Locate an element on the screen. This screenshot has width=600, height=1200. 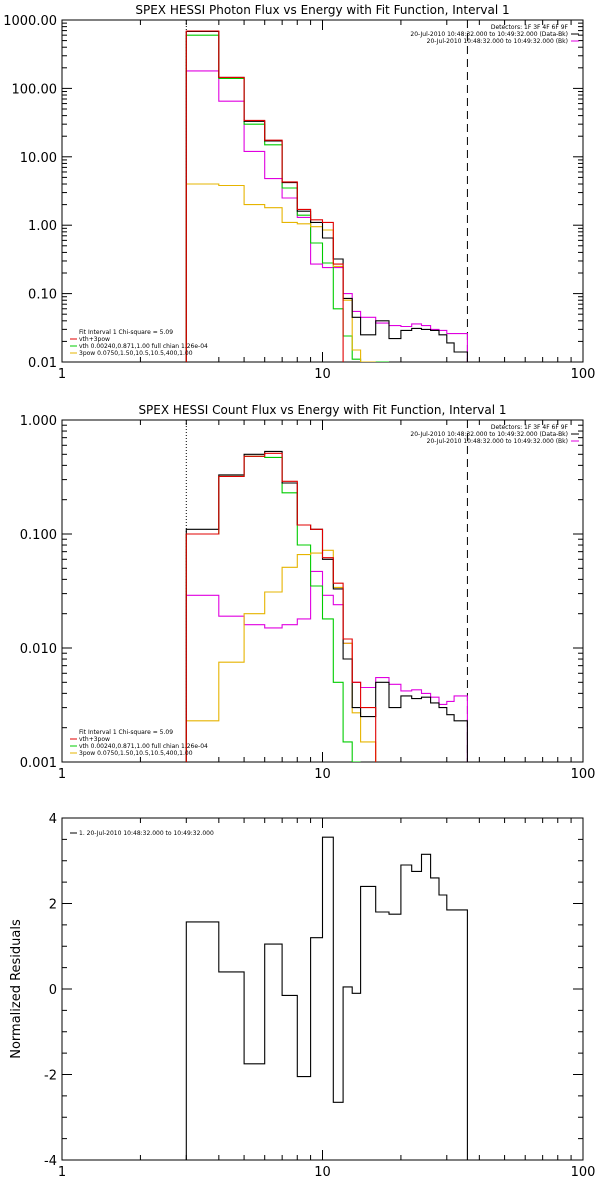
y-tick-label: 1.00 is located at coordinates (42, 226).